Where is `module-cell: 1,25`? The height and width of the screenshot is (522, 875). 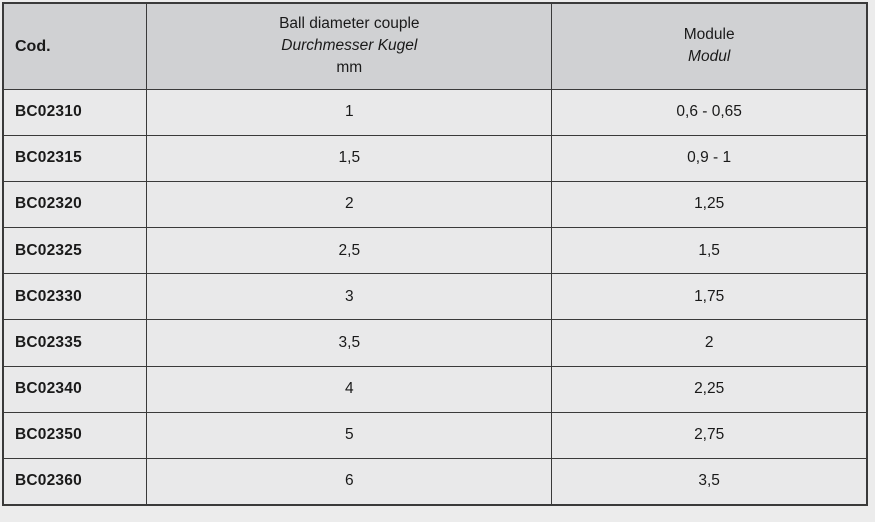
module-cell: 1,25 is located at coordinates (709, 204).